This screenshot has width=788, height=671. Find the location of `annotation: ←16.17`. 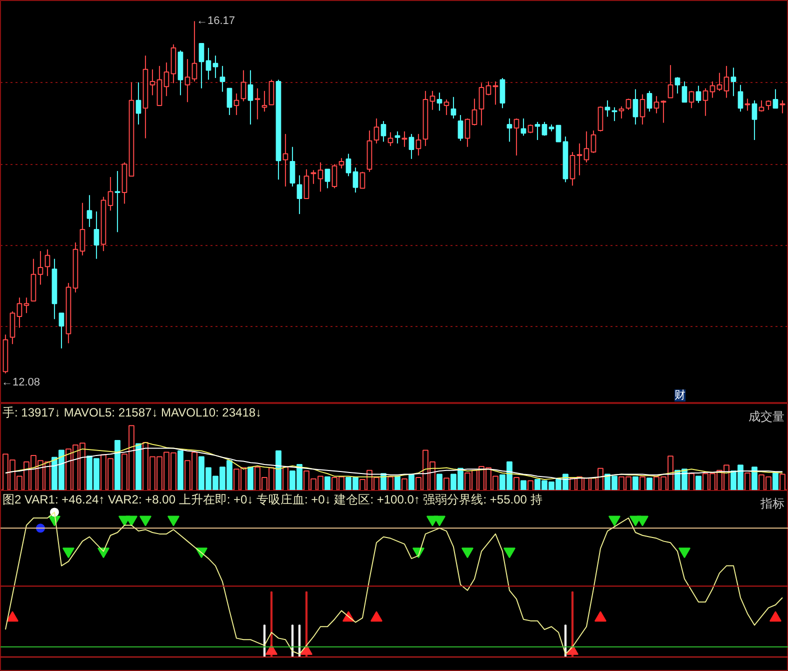

annotation: ←16.17 is located at coordinates (216, 21).